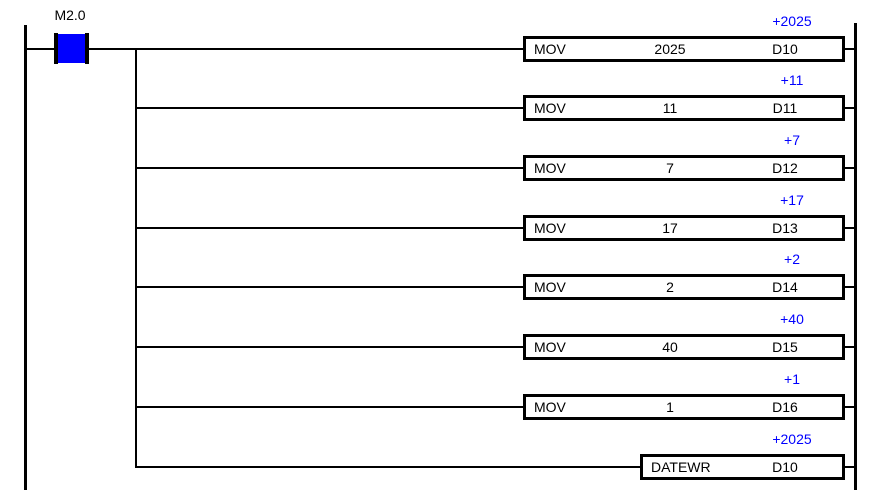  What do you see at coordinates (684, 287) in the screenshot?
I see `instruction-box-mov: MOV 2 D14` at bounding box center [684, 287].